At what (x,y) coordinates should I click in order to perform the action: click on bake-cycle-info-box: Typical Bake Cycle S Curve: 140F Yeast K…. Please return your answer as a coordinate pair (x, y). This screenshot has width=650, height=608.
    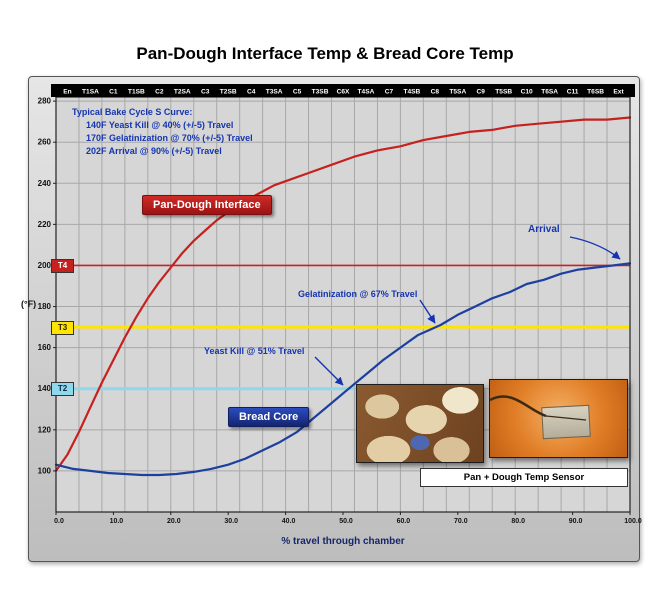
    Looking at the image, I should click on (162, 132).